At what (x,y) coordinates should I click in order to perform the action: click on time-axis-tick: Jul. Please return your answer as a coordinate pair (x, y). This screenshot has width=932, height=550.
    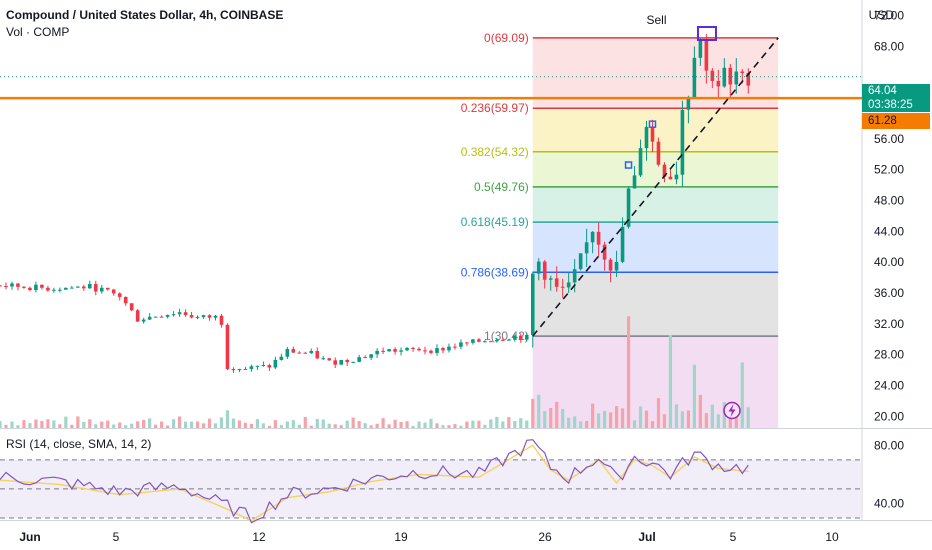
    Looking at the image, I should click on (646, 537).